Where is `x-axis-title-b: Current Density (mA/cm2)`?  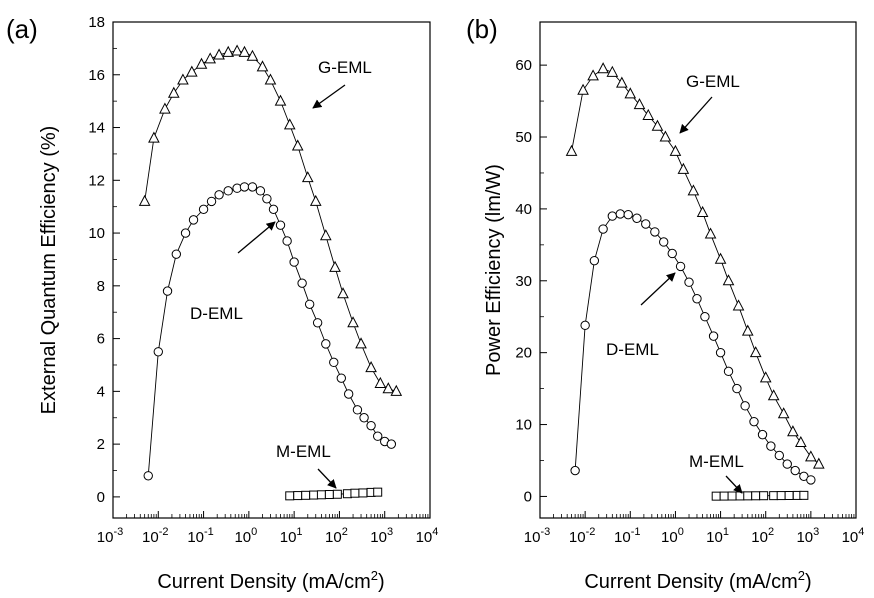
x-axis-title-b: Current Density (mA/cm2) is located at coordinates (697, 580).